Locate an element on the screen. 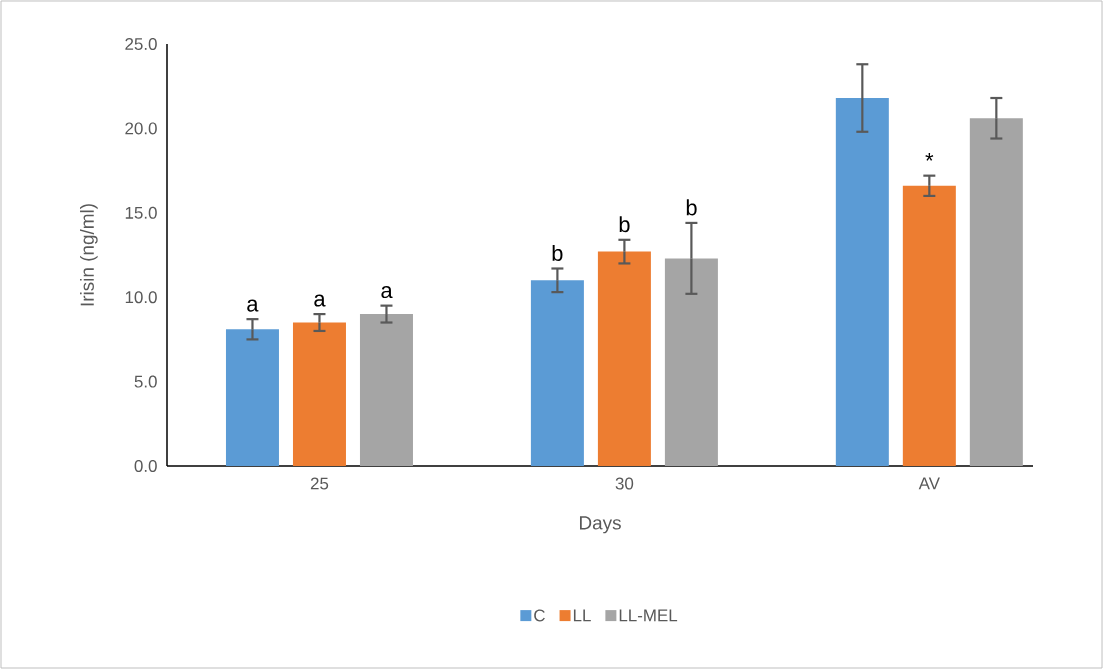 The image size is (1103, 669). y-tick-label: 5.0 is located at coordinates (145, 381).